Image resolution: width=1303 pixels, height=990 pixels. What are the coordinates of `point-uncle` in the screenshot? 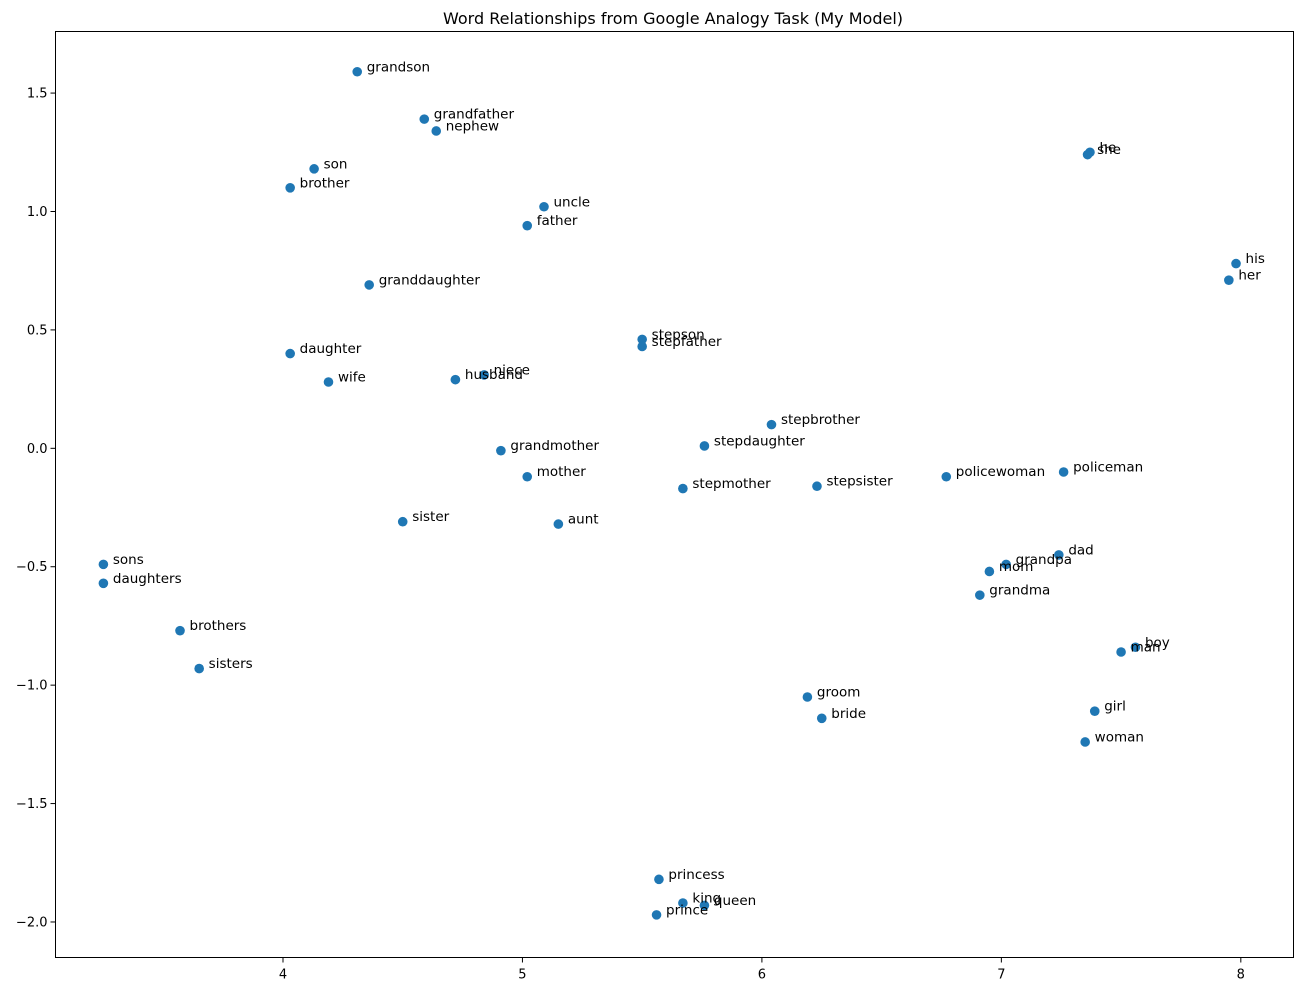 It's located at (544, 206).